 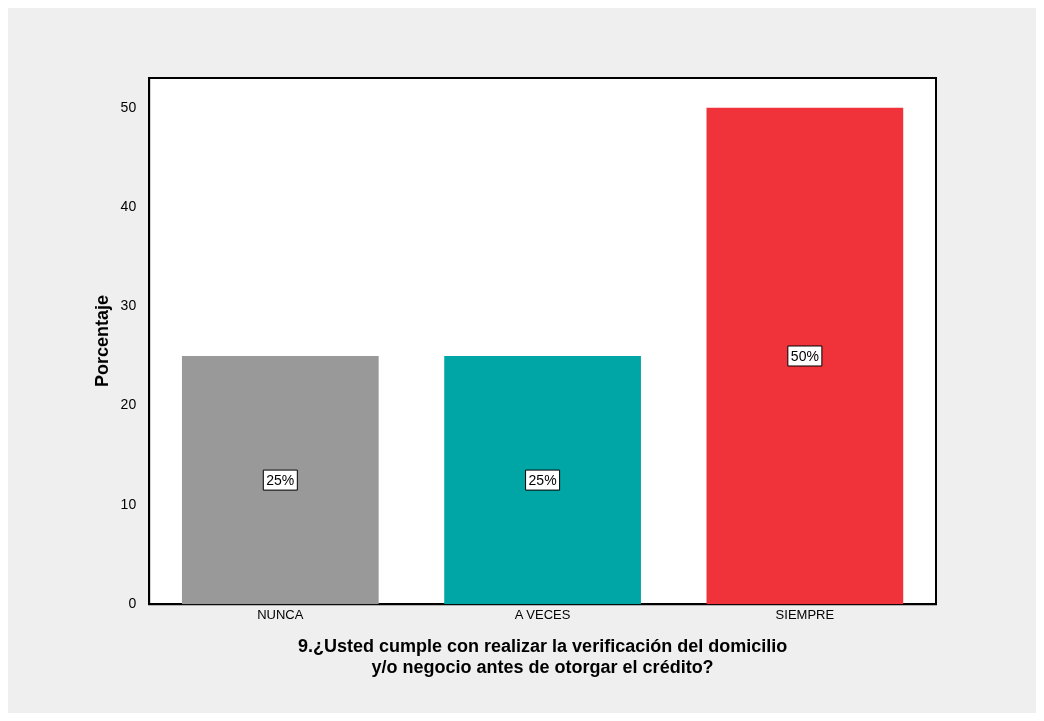 What do you see at coordinates (543, 656) in the screenshot?
I see `x-axis-title: 9.¿Usted cumple con realizar la verificación del domicilio y/o negocio antes de otorgar el crédito?` at bounding box center [543, 656].